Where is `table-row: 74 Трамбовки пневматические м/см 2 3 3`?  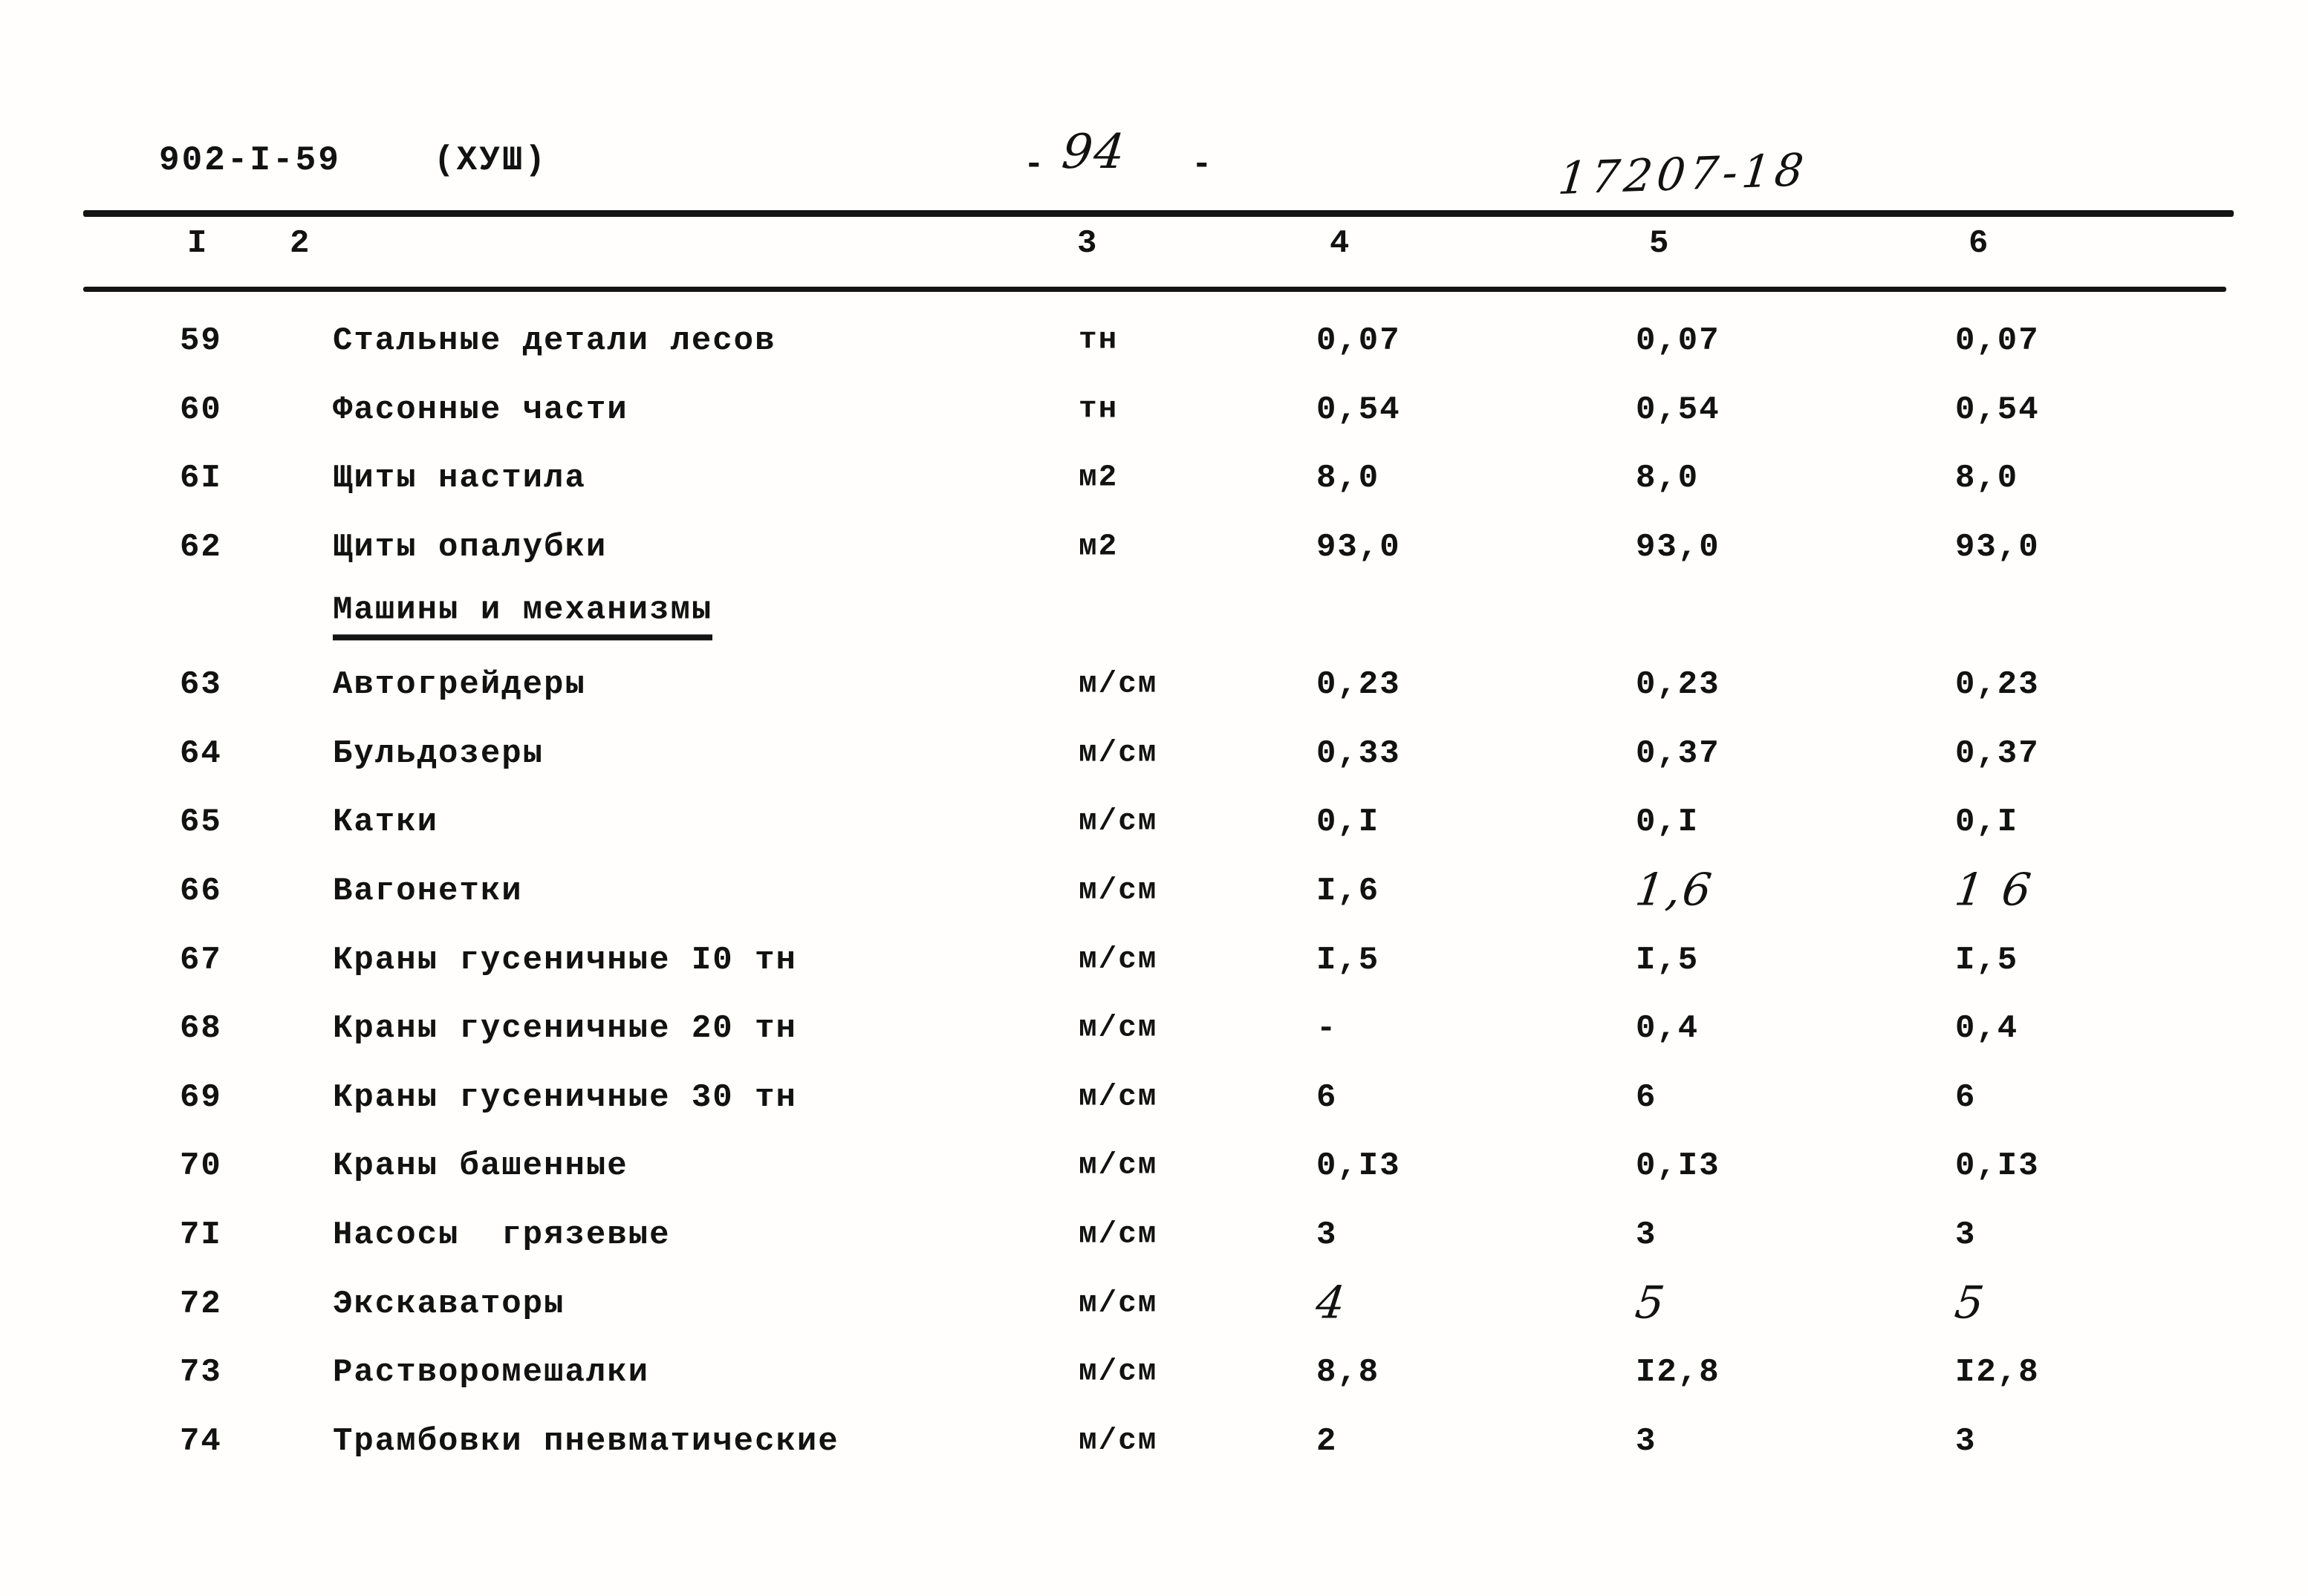
table-row: 74 Трамбовки пневматические м/см 2 3 3 is located at coordinates (1154, 1441).